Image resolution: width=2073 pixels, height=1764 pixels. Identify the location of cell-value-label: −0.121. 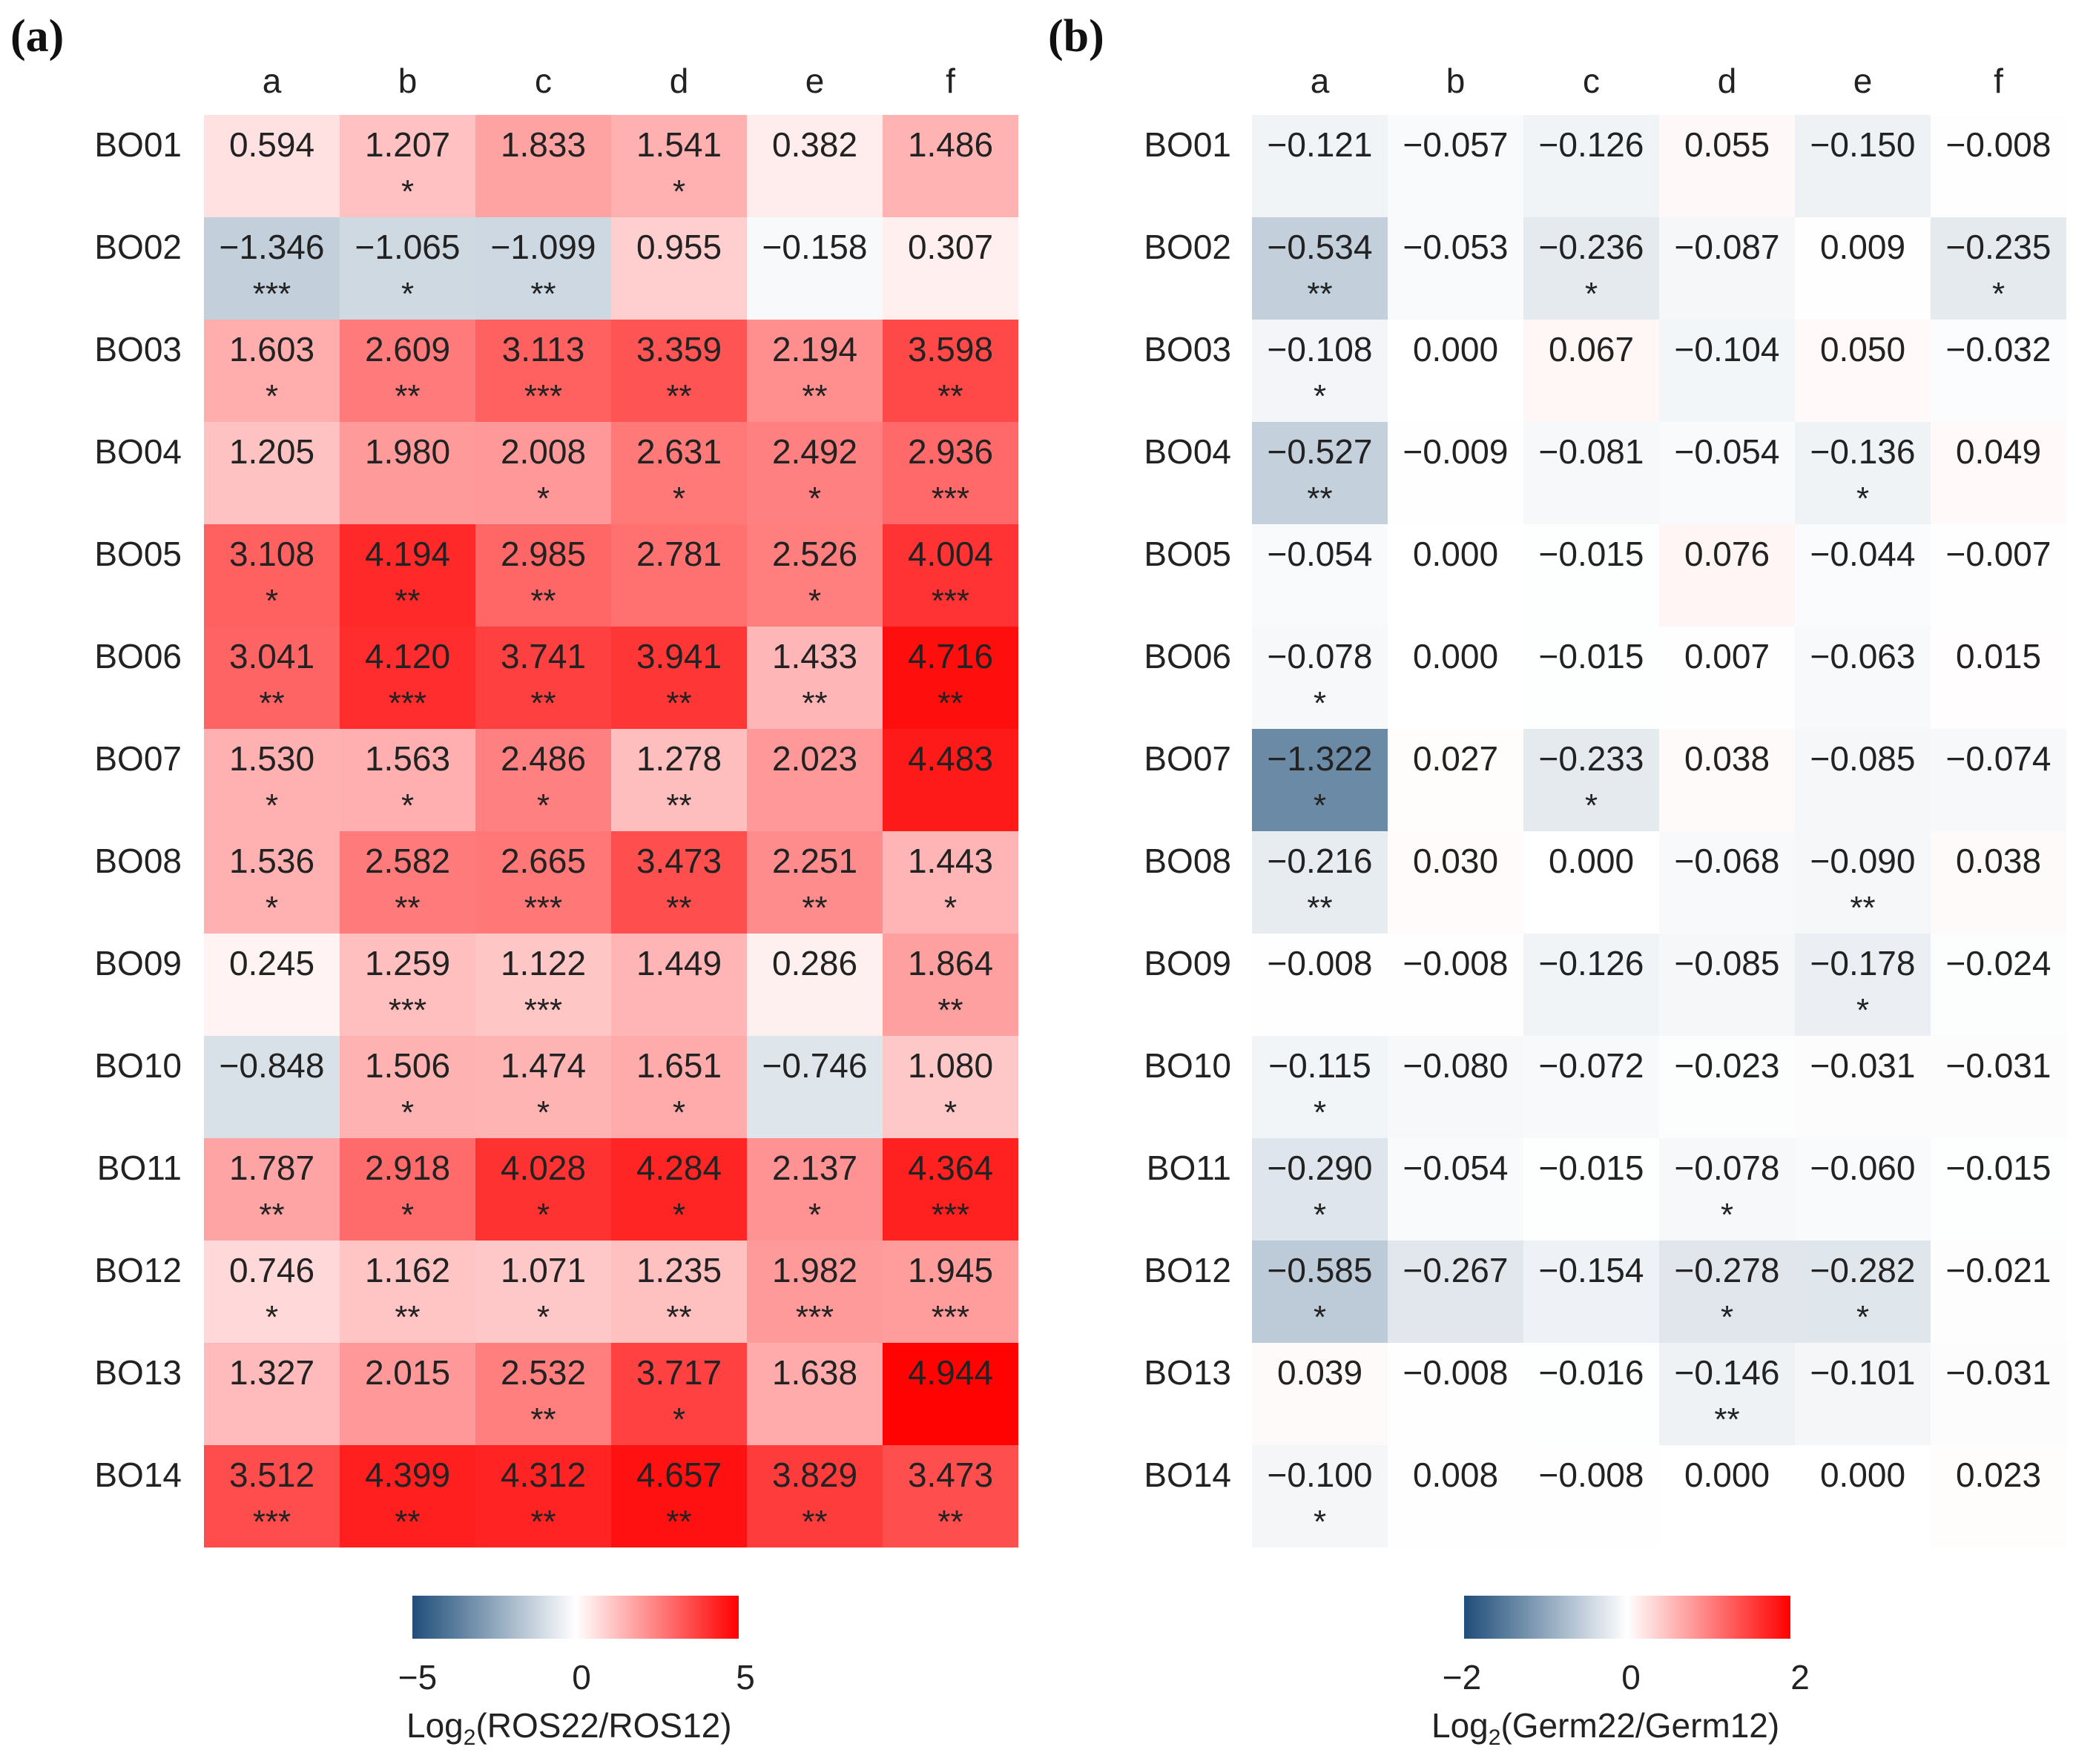
(1321, 144).